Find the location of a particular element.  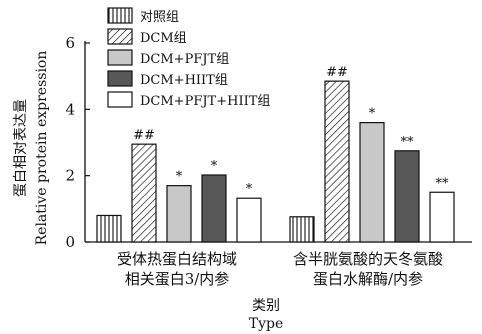

x-tick-label: 受体热蛋白结构域 is located at coordinates (177, 259).